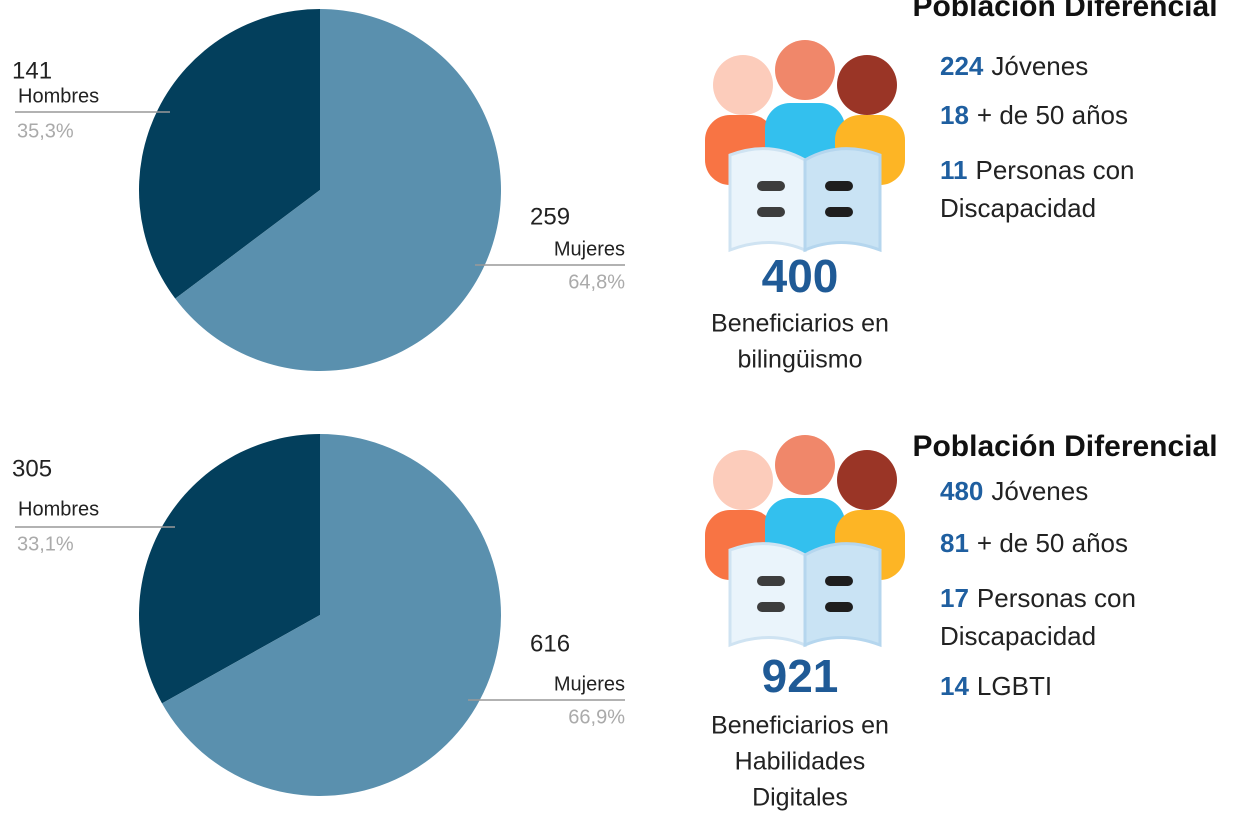 Image resolution: width=1247 pixels, height=817 pixels. What do you see at coordinates (45, 544) in the screenshot?
I see `slice-percent: 33,1%` at bounding box center [45, 544].